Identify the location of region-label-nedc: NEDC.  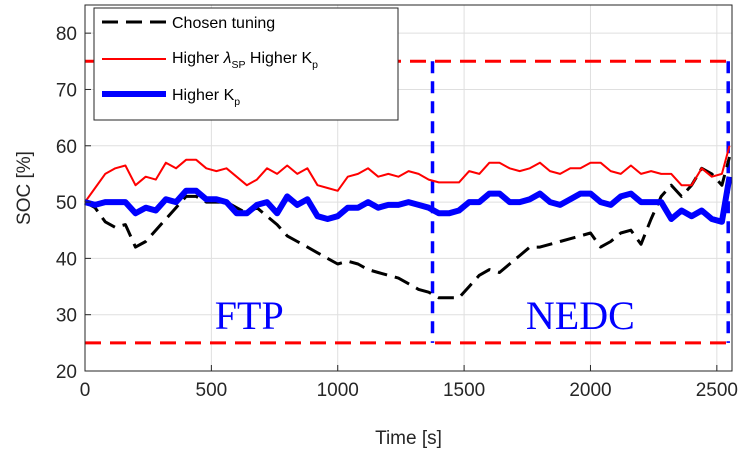
(580, 315).